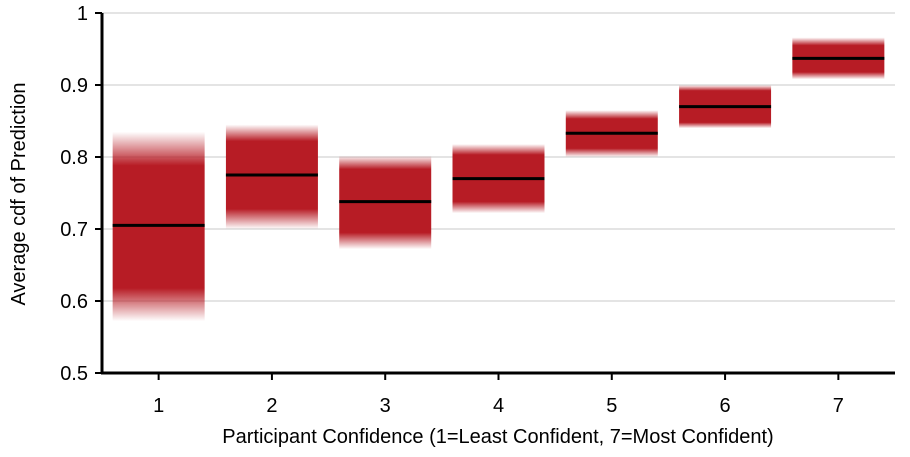 This screenshot has width=910, height=457. What do you see at coordinates (74, 302) in the screenshot?
I see `y-tick-label: 0.6` at bounding box center [74, 302].